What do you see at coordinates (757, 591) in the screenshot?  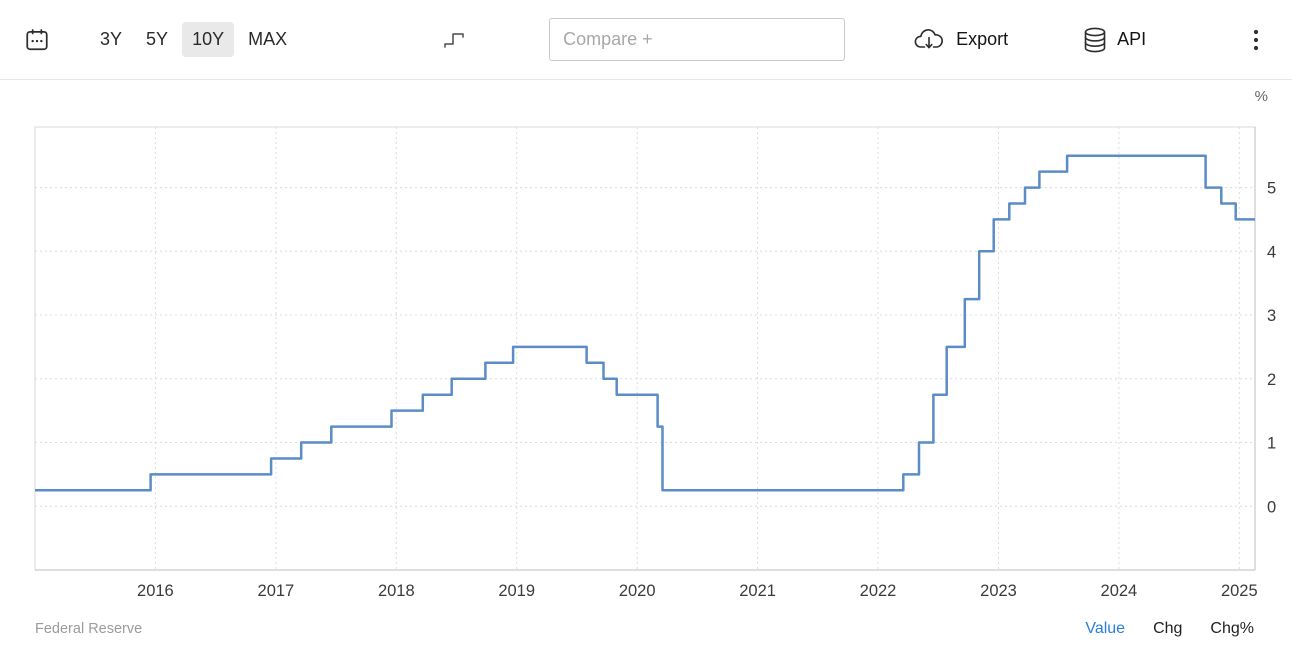 I see `x-tick-label: 2021` at bounding box center [757, 591].